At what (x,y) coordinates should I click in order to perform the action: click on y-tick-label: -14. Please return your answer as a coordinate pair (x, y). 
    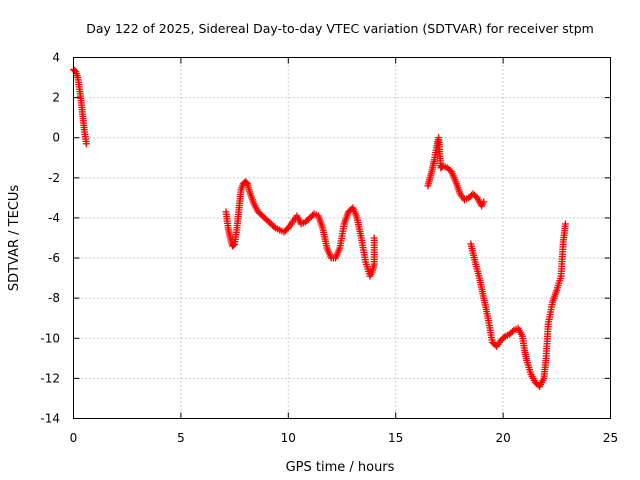
    Looking at the image, I should click on (50, 419).